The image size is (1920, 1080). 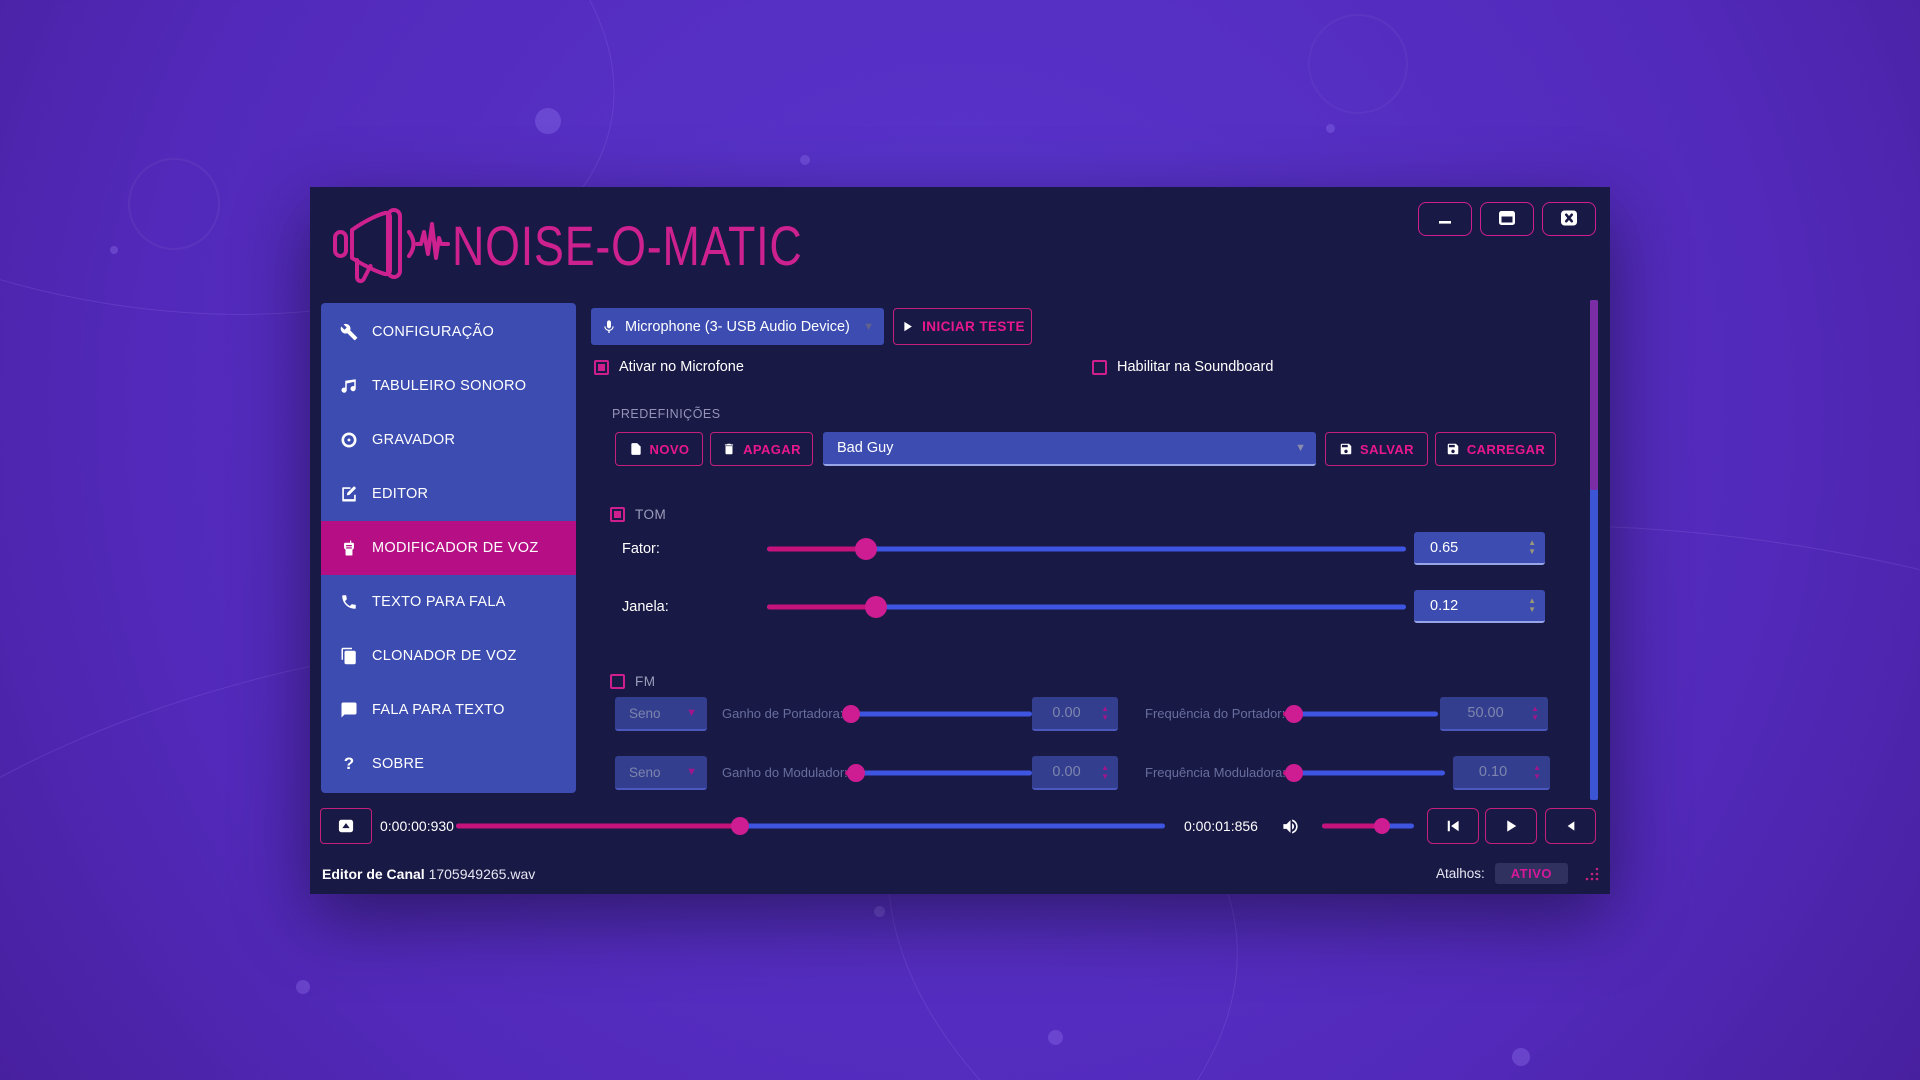 I want to click on window-spinbox: 0.12 ▲ ▼, so click(x=1479, y=606).